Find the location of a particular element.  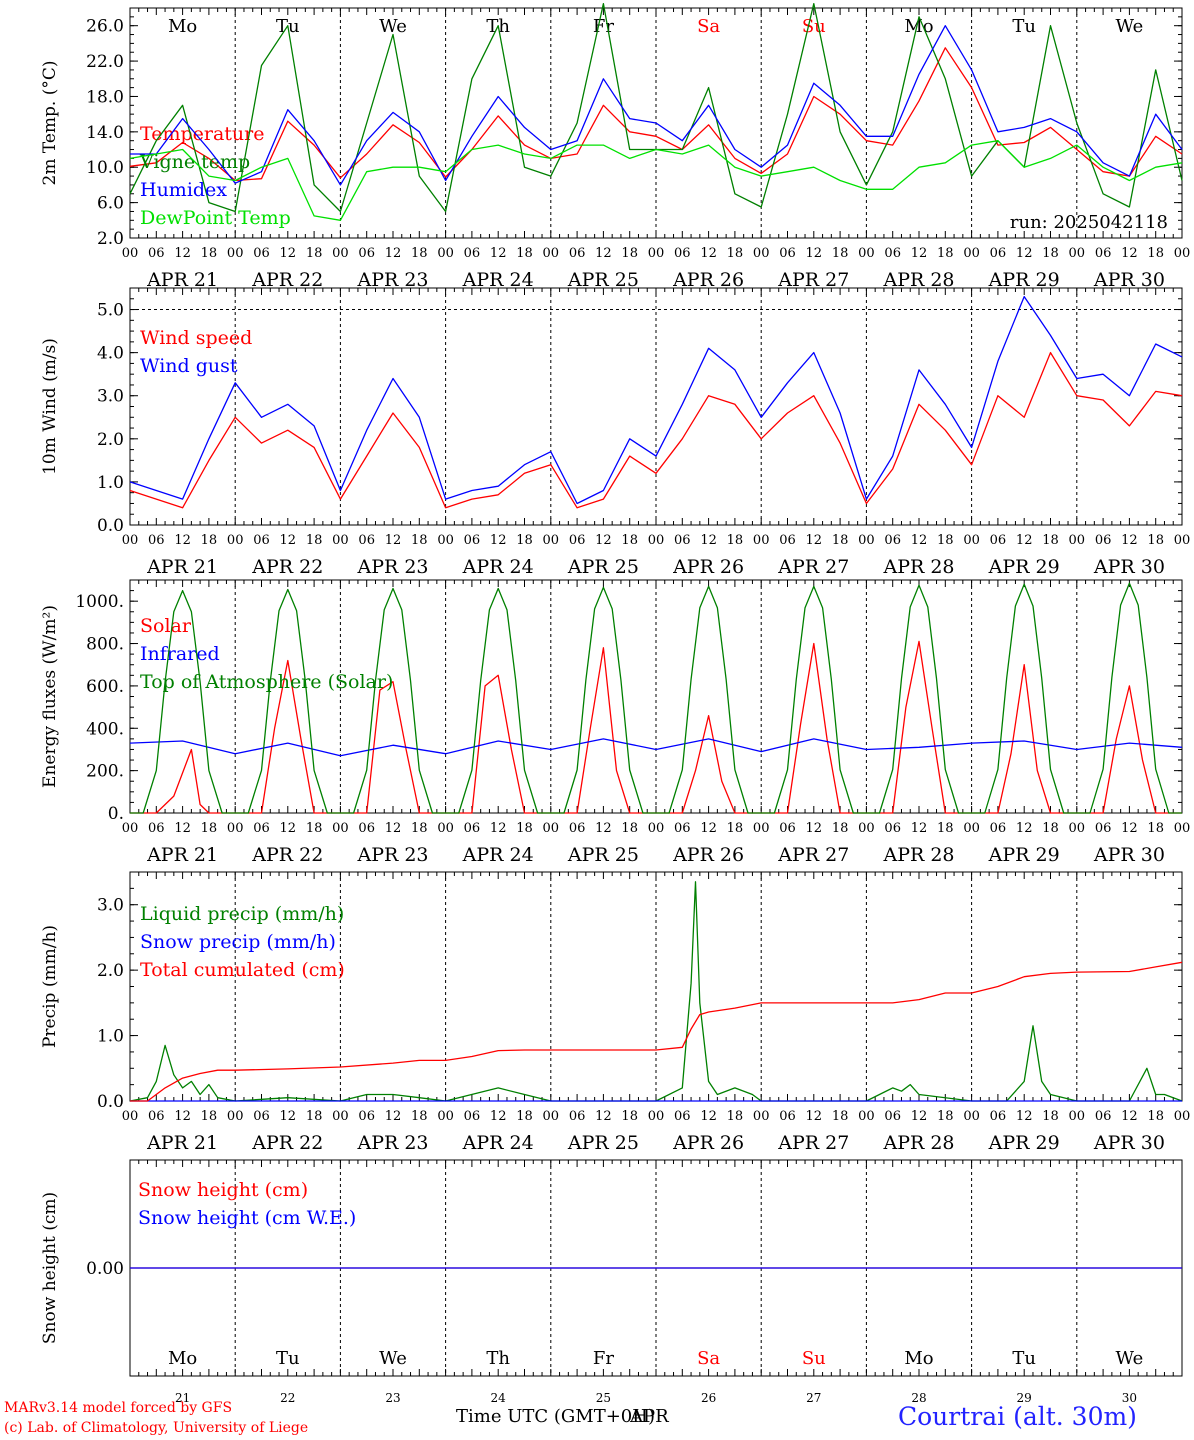

date-label: APR 22 is located at coordinates (287, 1143).